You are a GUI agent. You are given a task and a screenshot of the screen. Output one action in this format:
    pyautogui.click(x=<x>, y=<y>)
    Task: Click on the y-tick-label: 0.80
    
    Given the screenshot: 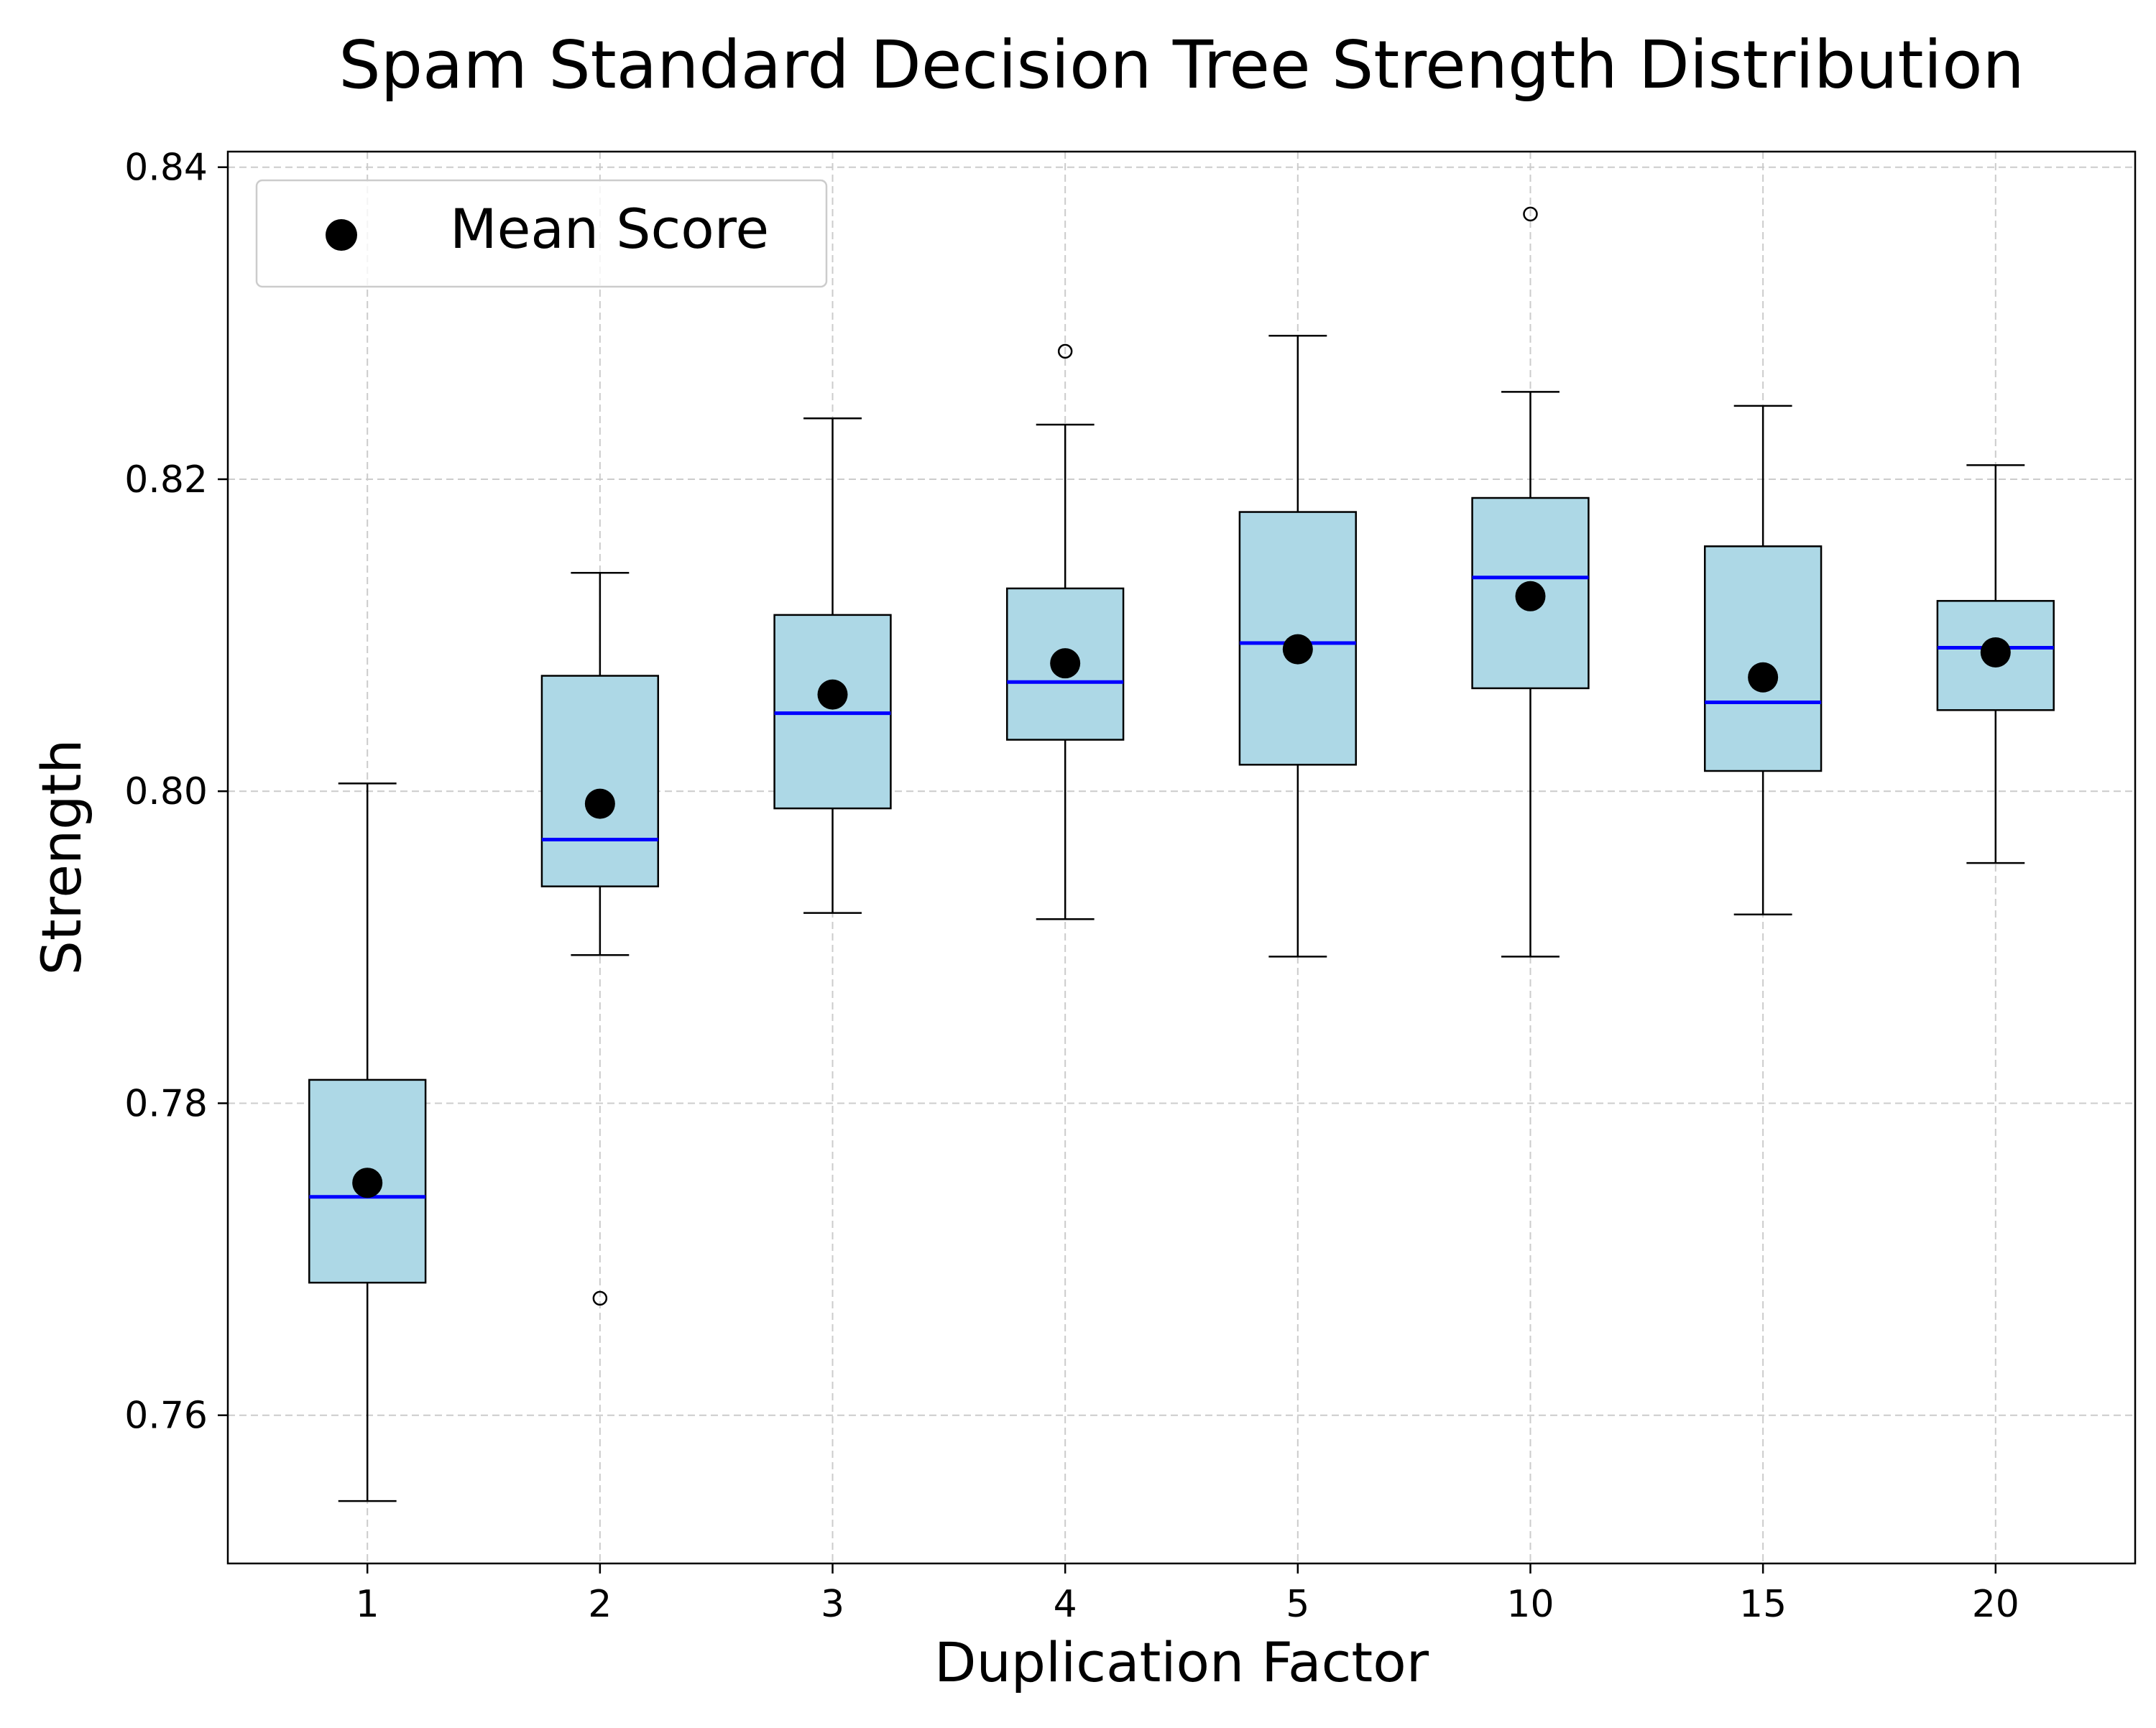 What is the action you would take?
    pyautogui.click(x=166, y=792)
    